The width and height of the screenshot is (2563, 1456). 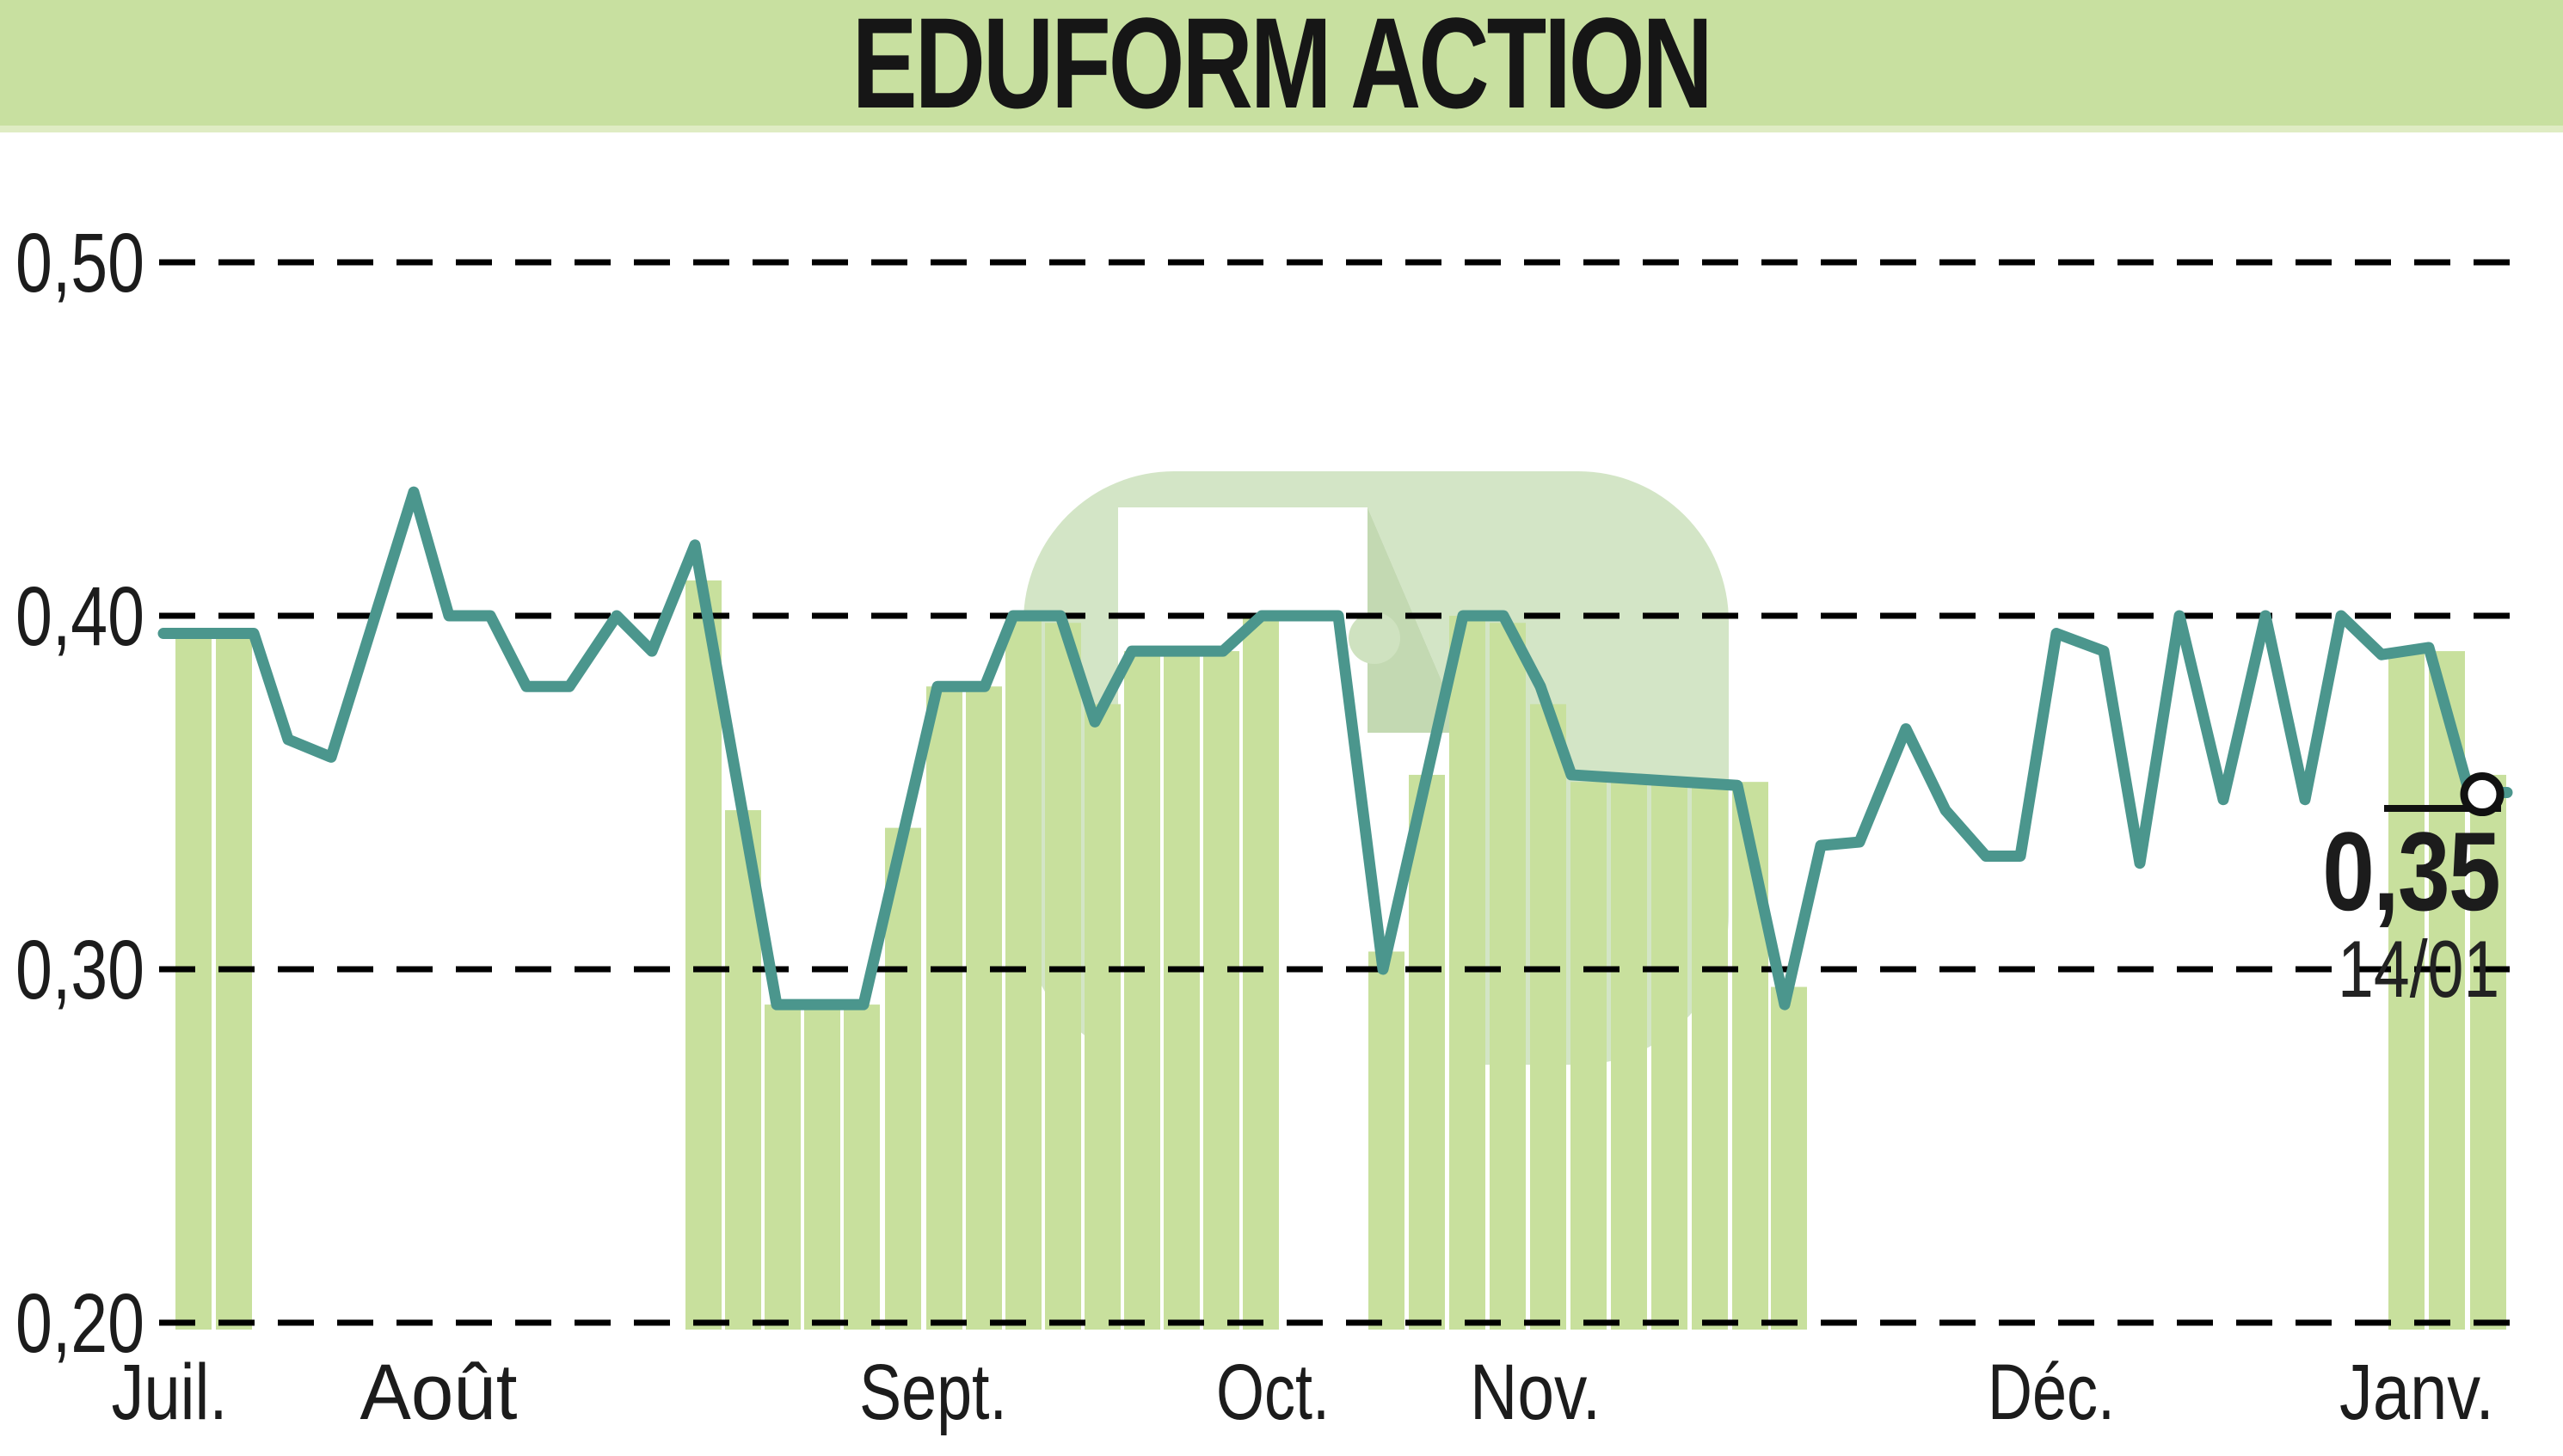 What do you see at coordinates (1273, 1392) in the screenshot?
I see `x-axis-month-label: Oct.` at bounding box center [1273, 1392].